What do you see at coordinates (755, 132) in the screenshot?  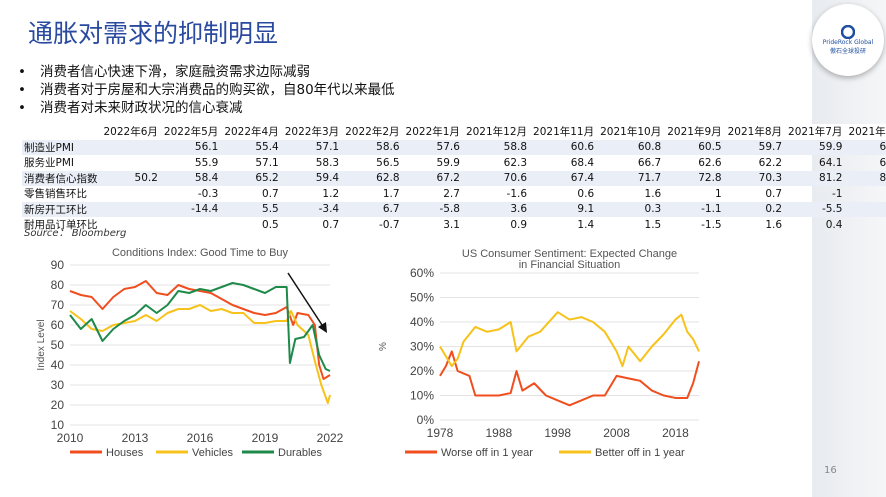 I see `column-header: 2021年8月` at bounding box center [755, 132].